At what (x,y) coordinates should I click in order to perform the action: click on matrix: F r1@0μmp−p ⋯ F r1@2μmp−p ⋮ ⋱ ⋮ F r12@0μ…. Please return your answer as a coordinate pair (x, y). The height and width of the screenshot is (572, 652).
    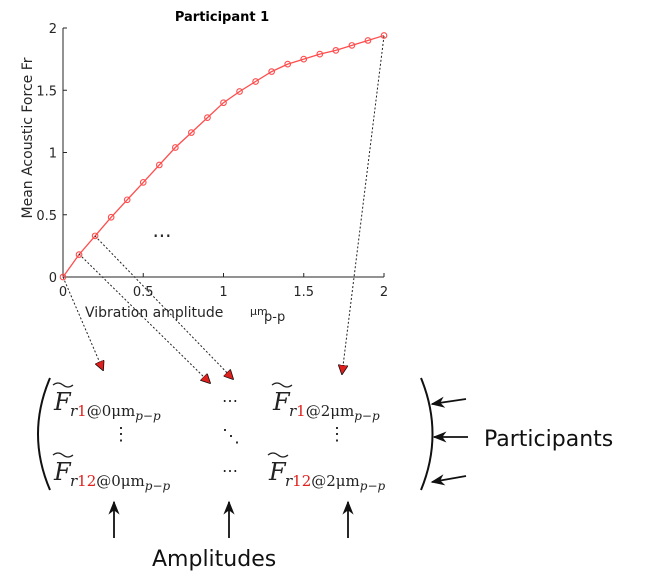
    Looking at the image, I should click on (235, 435).